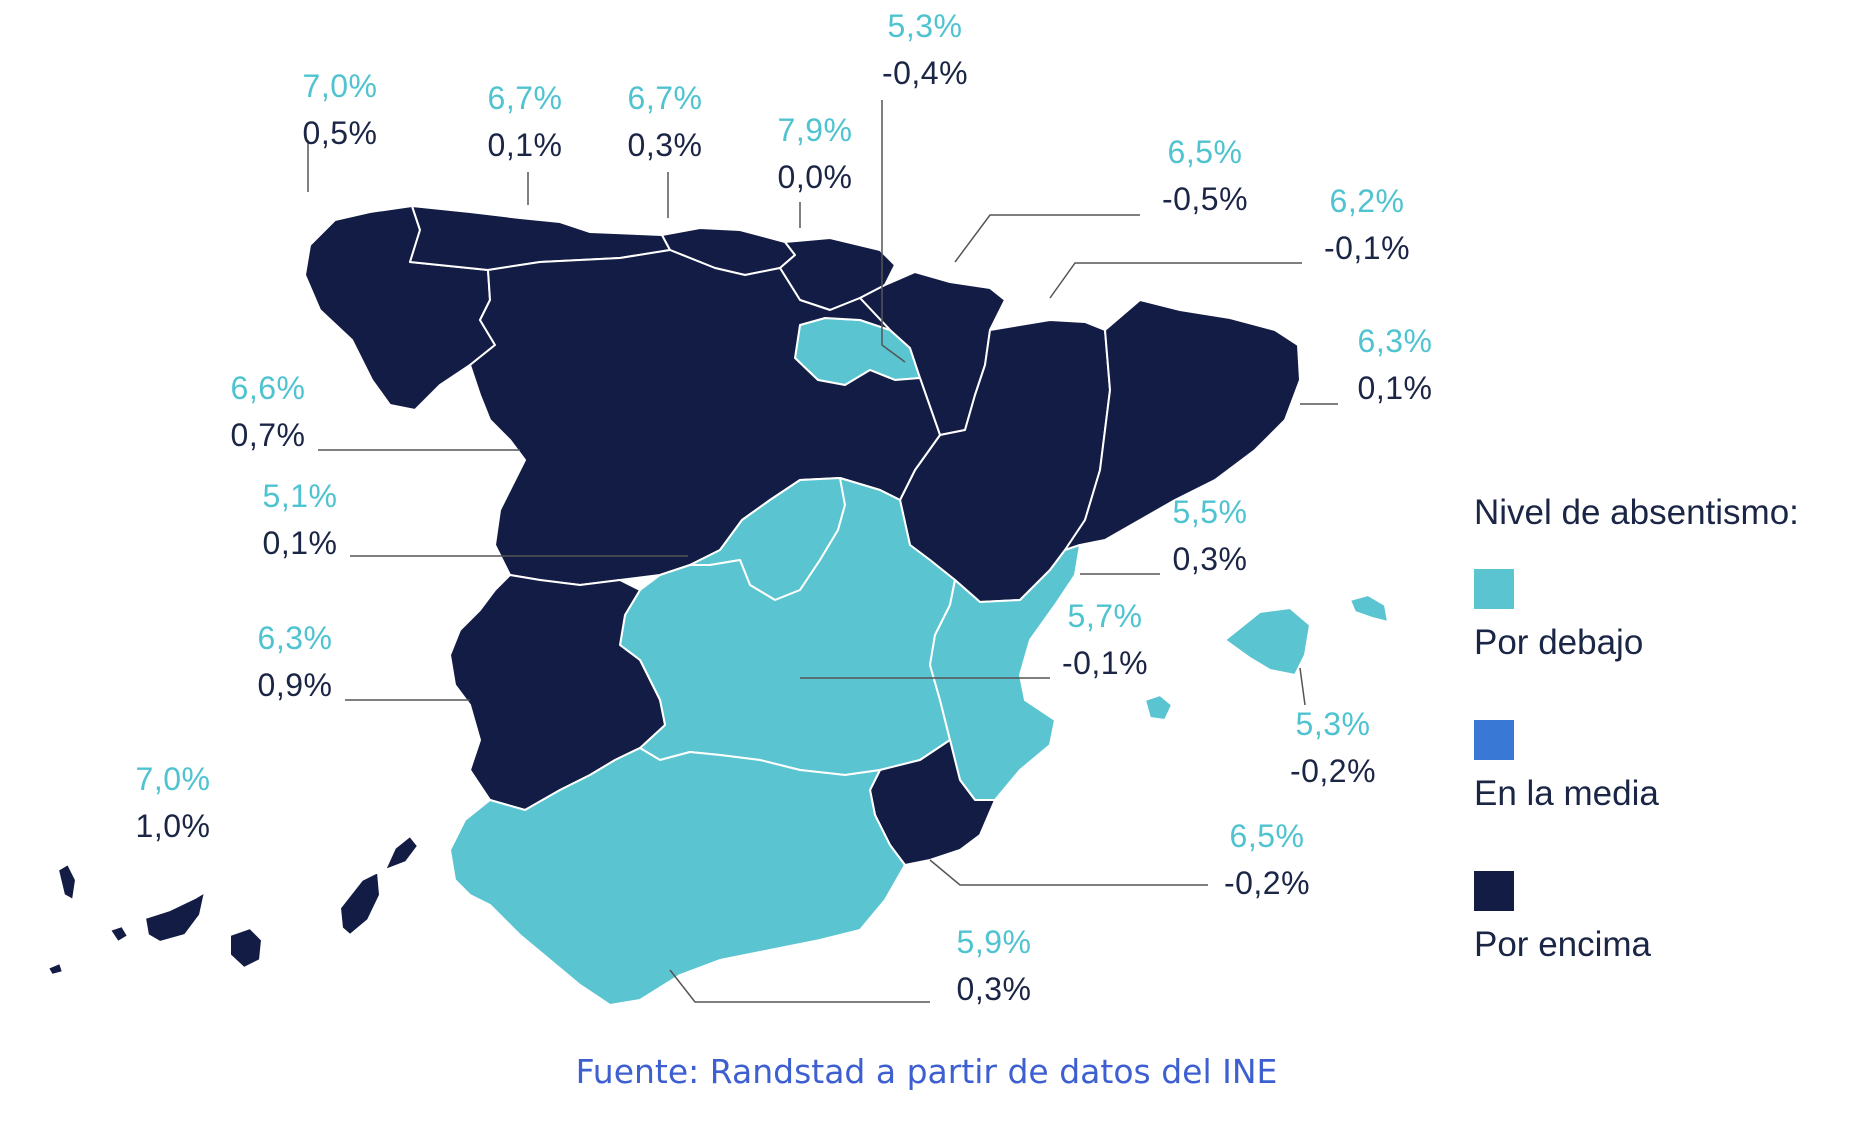 This screenshot has width=1853, height=1121. What do you see at coordinates (925, 49) in the screenshot?
I see `label-la-rioja: 5,3% -0,4%` at bounding box center [925, 49].